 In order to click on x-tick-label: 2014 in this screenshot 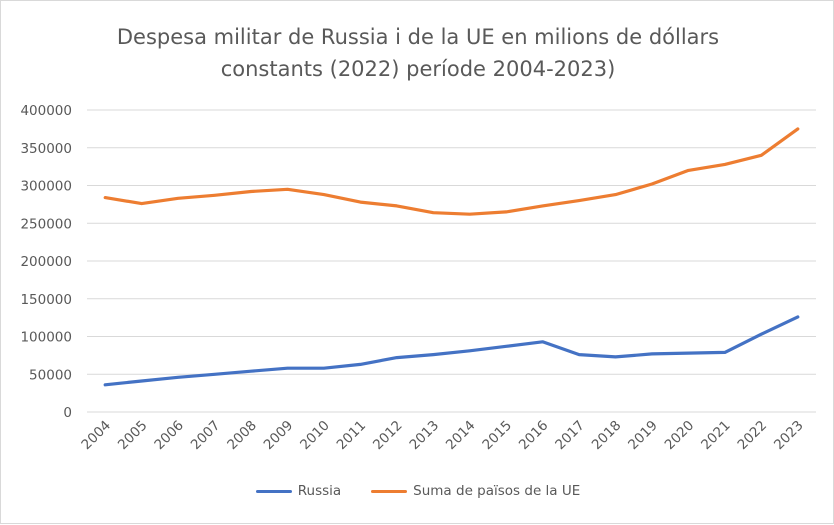, I will do `click(461, 436)`.